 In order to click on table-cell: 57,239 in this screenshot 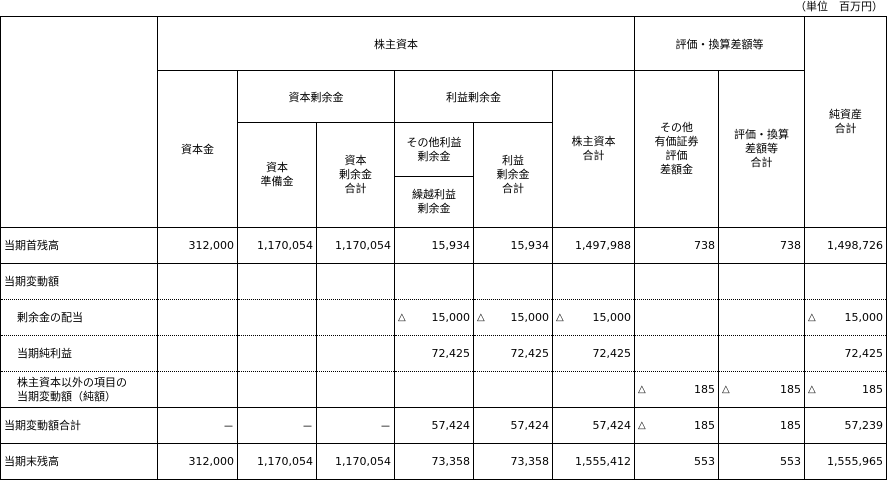, I will do `click(845, 425)`.